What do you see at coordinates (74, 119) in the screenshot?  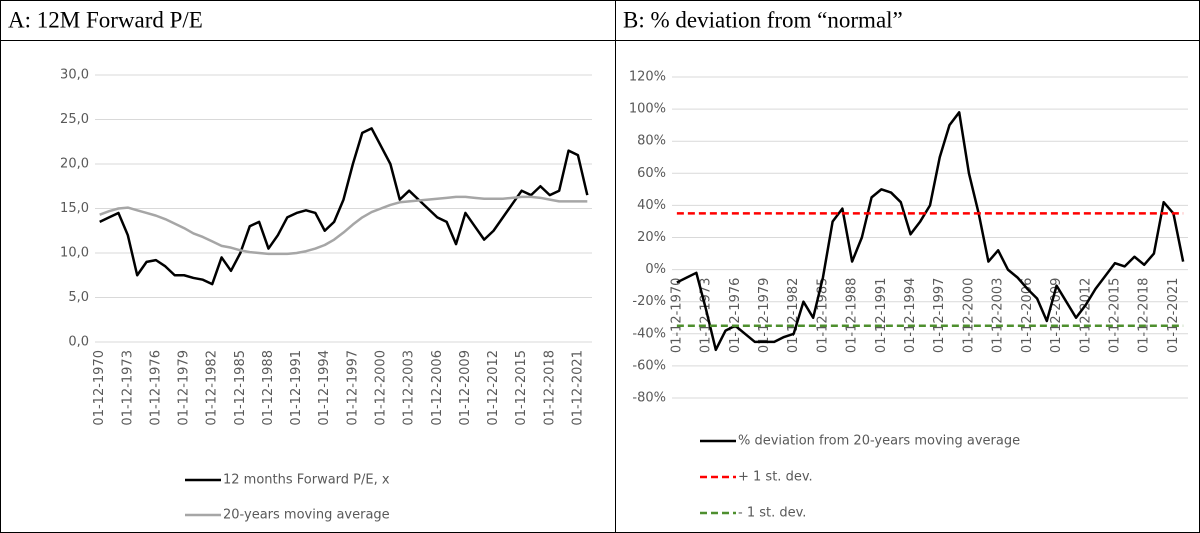 I see `y-tick-label: 25,0` at bounding box center [74, 119].